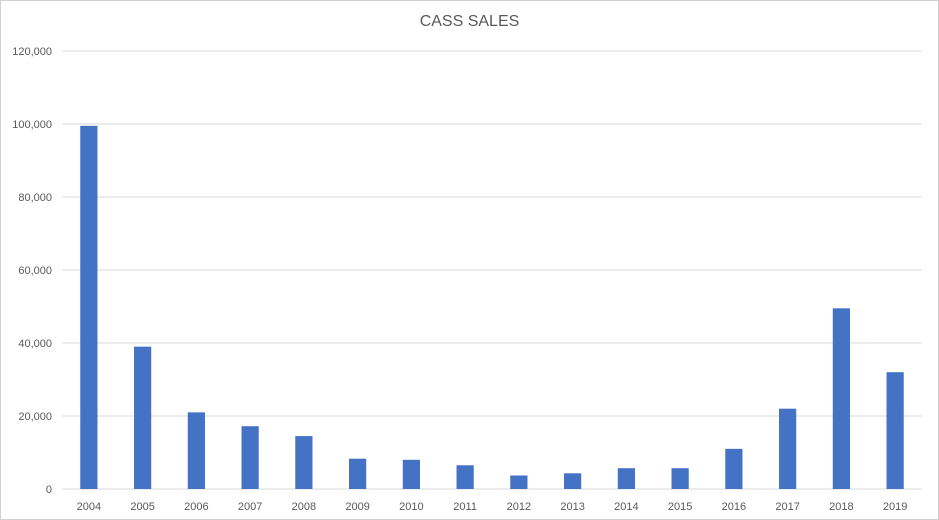 The height and width of the screenshot is (520, 939). Describe the element at coordinates (35, 198) in the screenshot. I see `y-tick-label: 80,000` at that location.